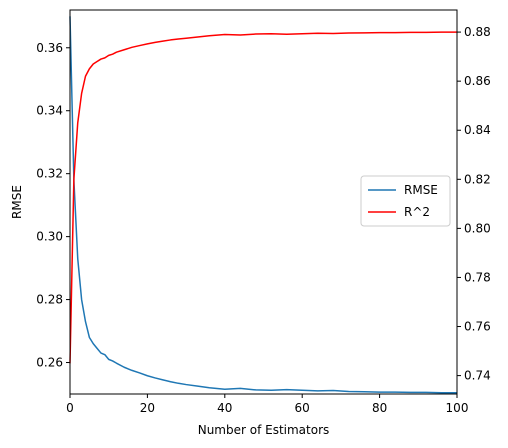 The image size is (508, 448). What do you see at coordinates (49, 300) in the screenshot?
I see `y-left-tick-label: 0.28` at bounding box center [49, 300].